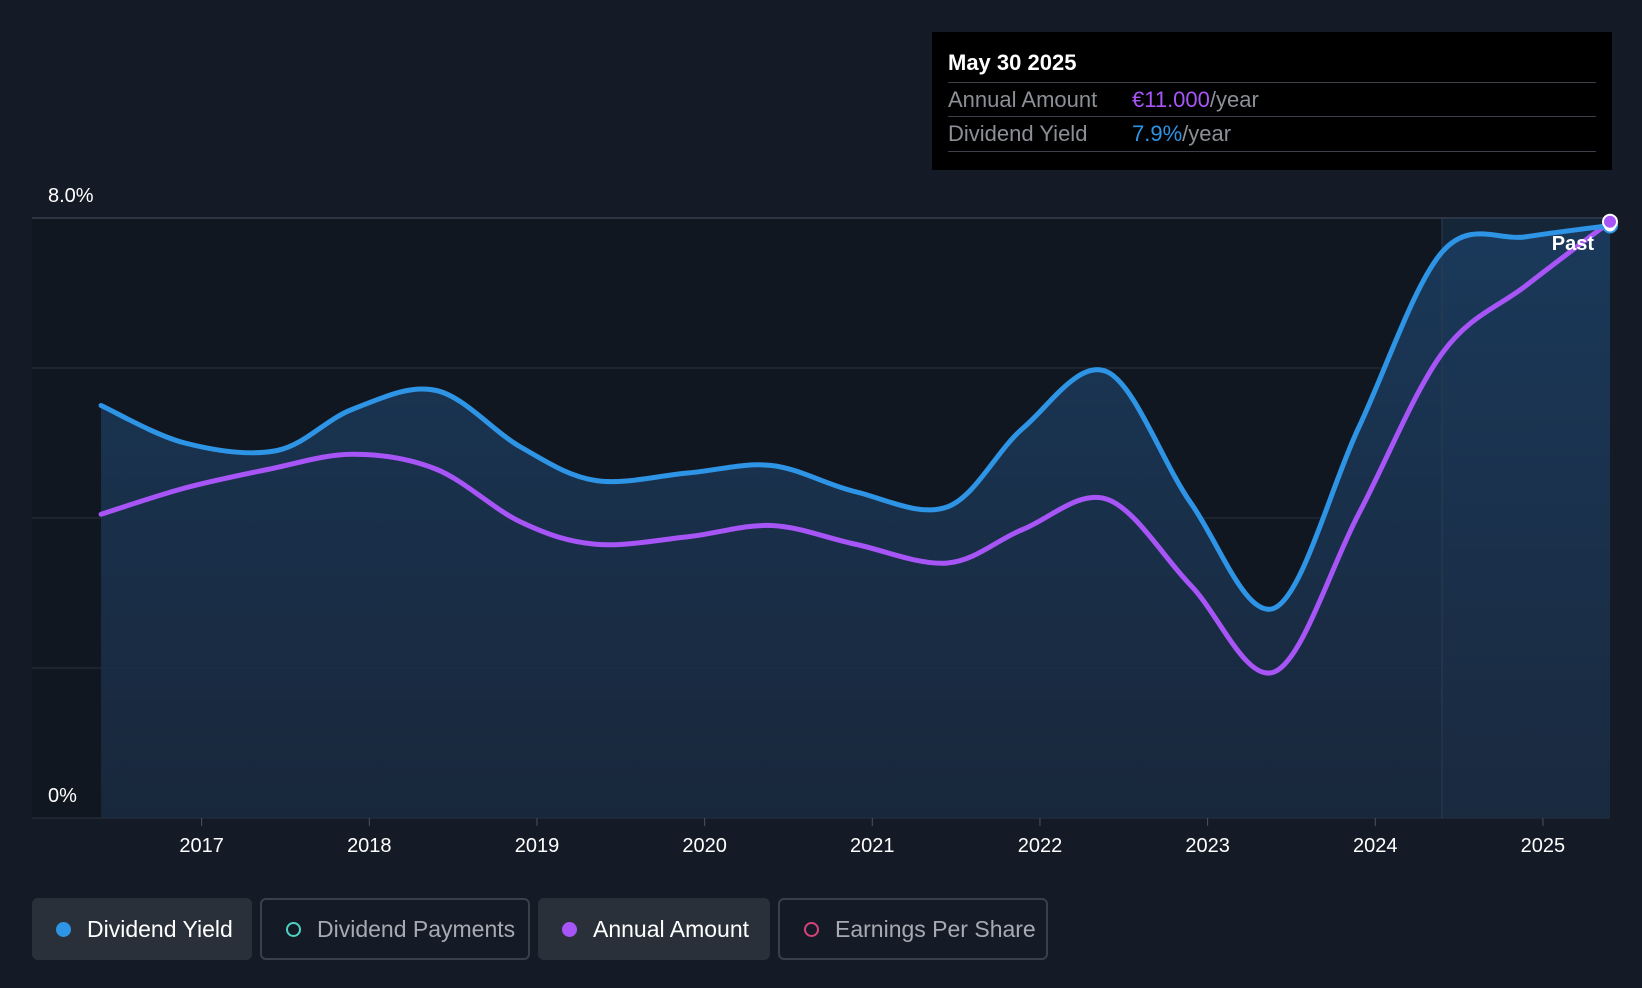 This screenshot has height=988, width=1642. What do you see at coordinates (1018, 133) in the screenshot?
I see `tooltip-label: Dividend Yield` at bounding box center [1018, 133].